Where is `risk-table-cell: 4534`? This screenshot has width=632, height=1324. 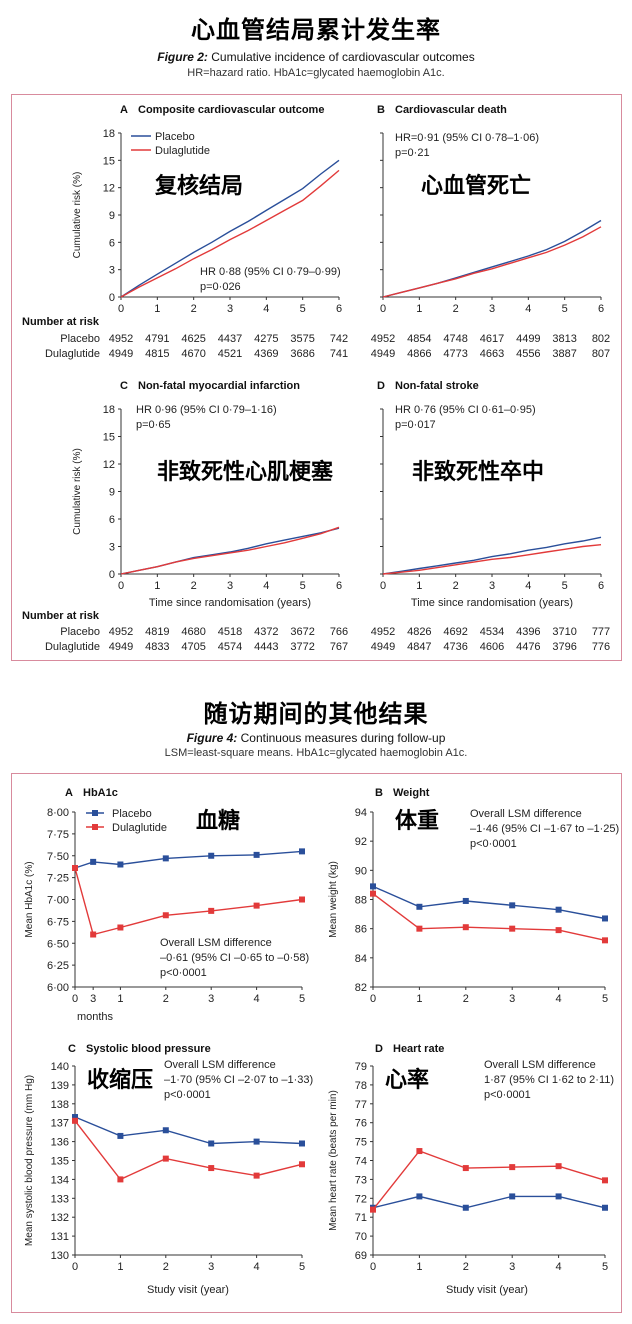 risk-table-cell: 4534 is located at coordinates (492, 632).